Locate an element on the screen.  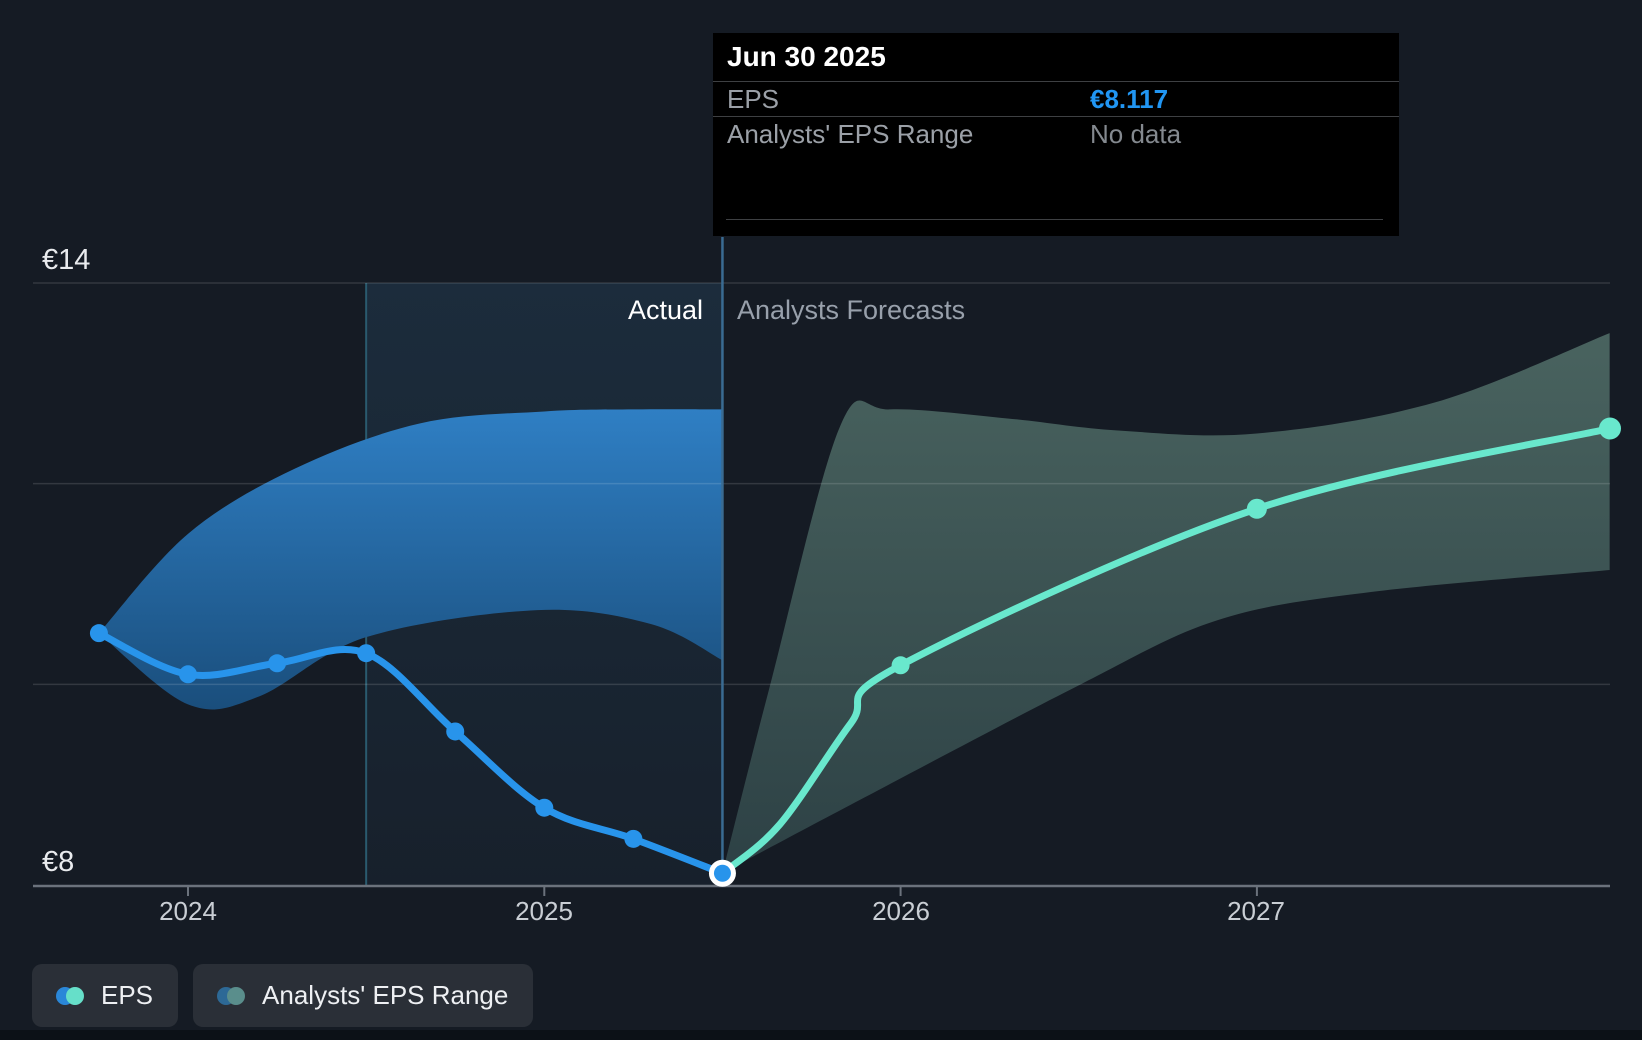
x-tick-label-2027: 2027 is located at coordinates (1256, 911).